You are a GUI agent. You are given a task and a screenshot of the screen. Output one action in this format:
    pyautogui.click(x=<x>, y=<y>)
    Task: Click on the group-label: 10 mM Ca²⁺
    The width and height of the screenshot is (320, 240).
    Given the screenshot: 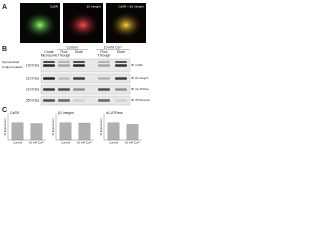 What is the action you would take?
    pyautogui.click(x=113, y=47)
    